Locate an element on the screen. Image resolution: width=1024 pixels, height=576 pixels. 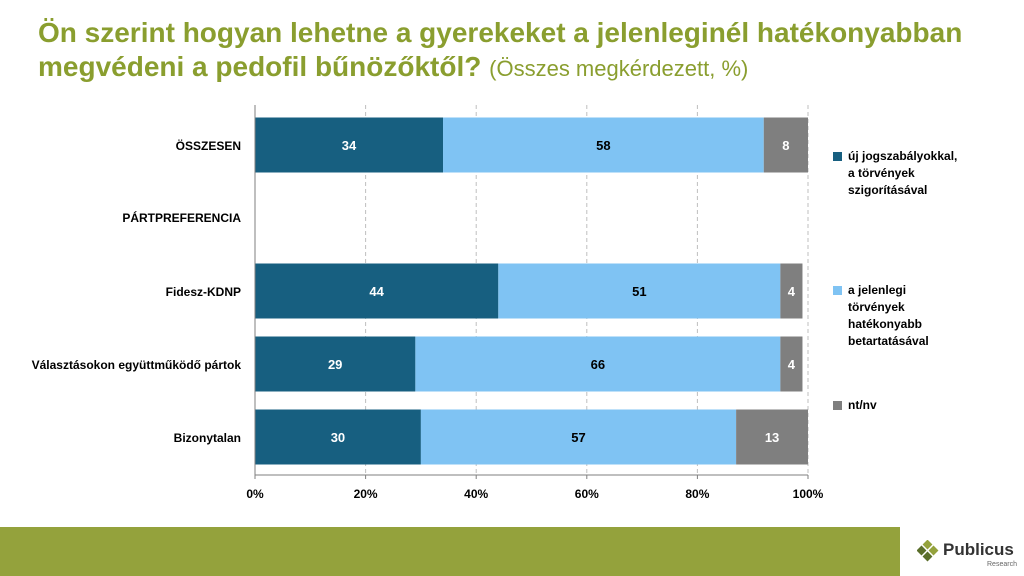
category-label: PÁRTPREFERENCIA is located at coordinates (181, 217).